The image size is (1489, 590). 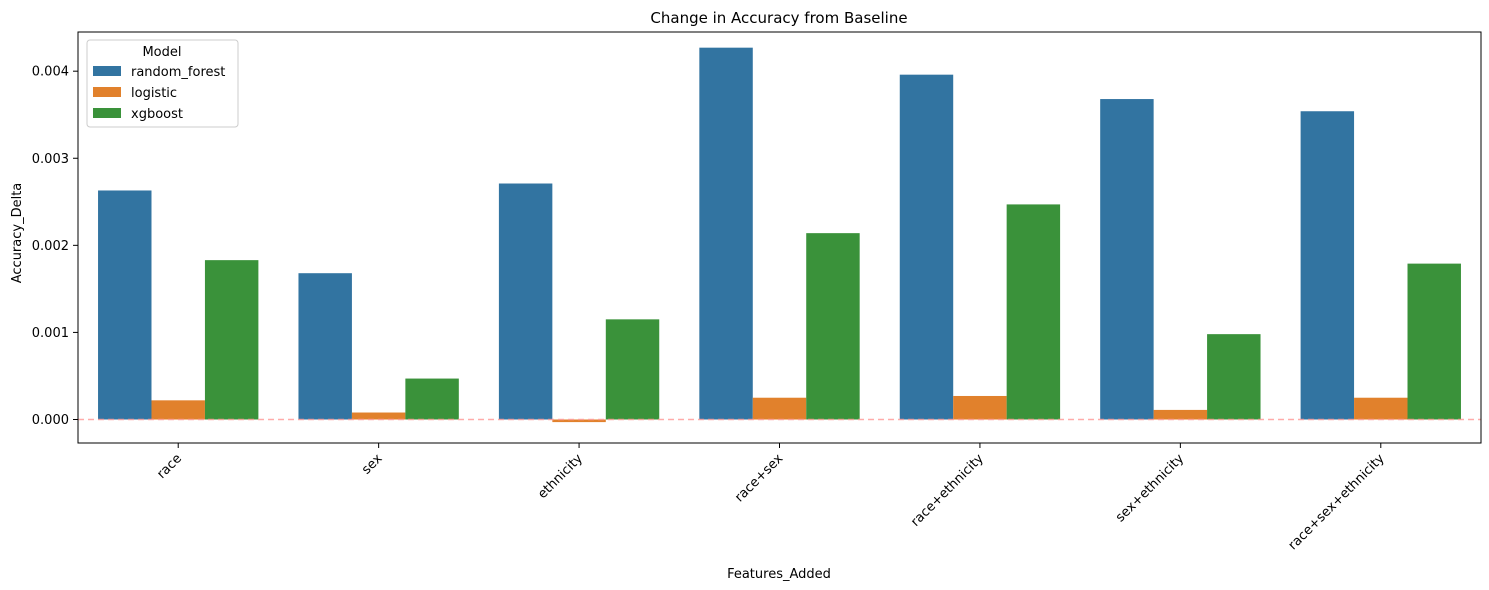 I want to click on legend-swatch-xgboost, so click(x=107, y=113).